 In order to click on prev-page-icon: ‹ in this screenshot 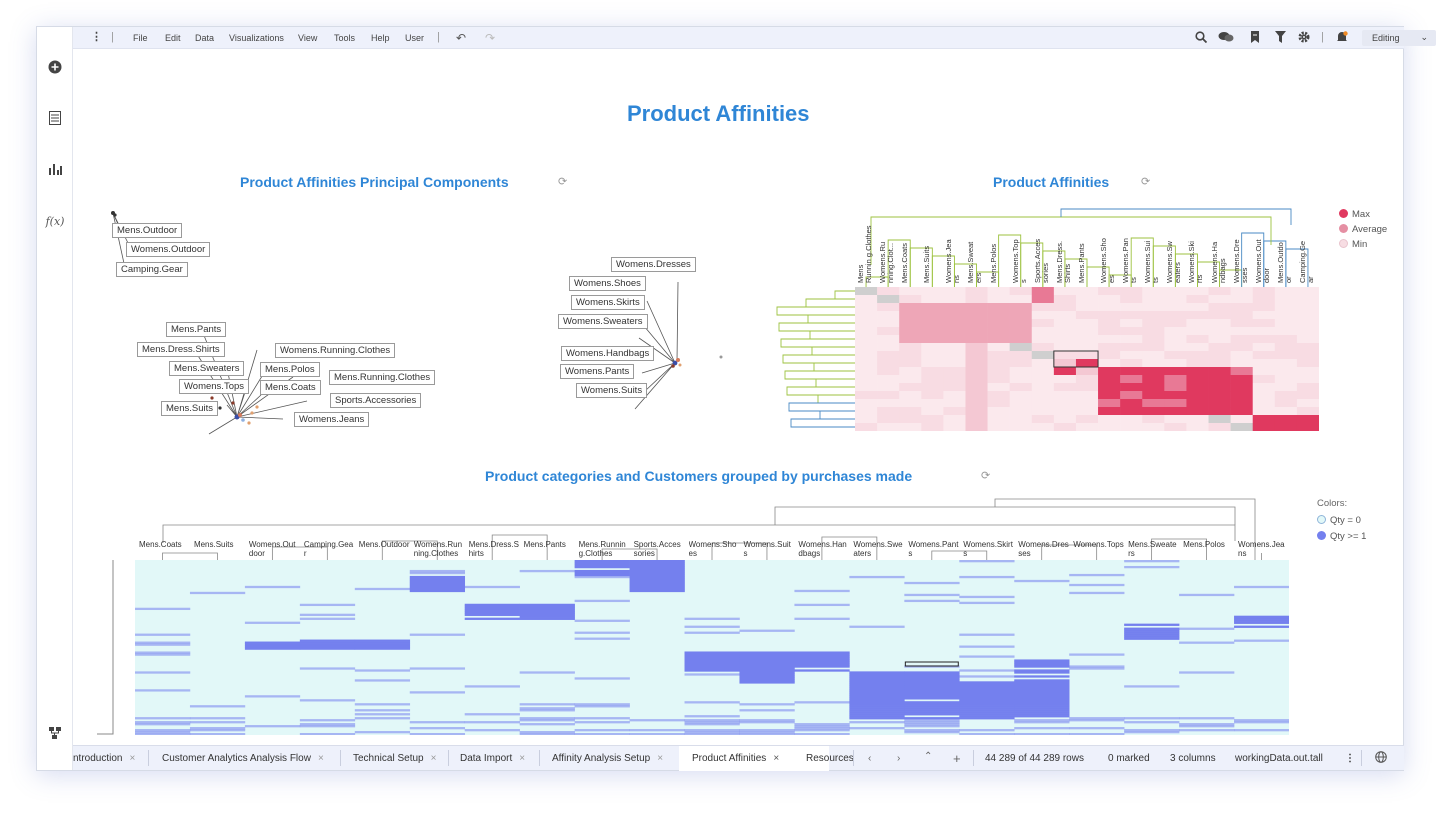, I will do `click(870, 758)`.